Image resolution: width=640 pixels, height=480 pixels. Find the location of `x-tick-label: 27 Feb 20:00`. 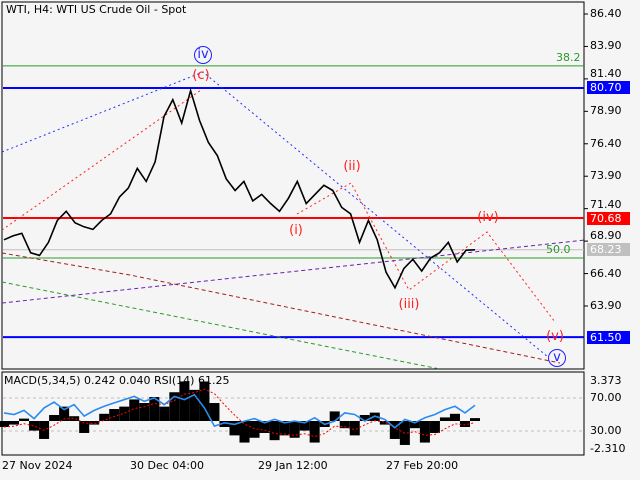

x-tick-label: 27 Feb 20:00 is located at coordinates (422, 465).